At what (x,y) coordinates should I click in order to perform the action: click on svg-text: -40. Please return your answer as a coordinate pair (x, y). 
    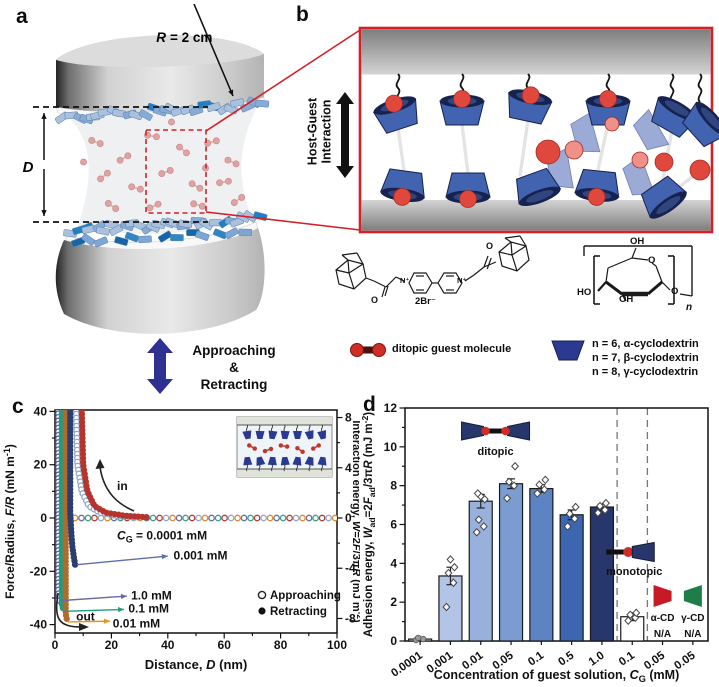
    Looking at the image, I should click on (39, 625).